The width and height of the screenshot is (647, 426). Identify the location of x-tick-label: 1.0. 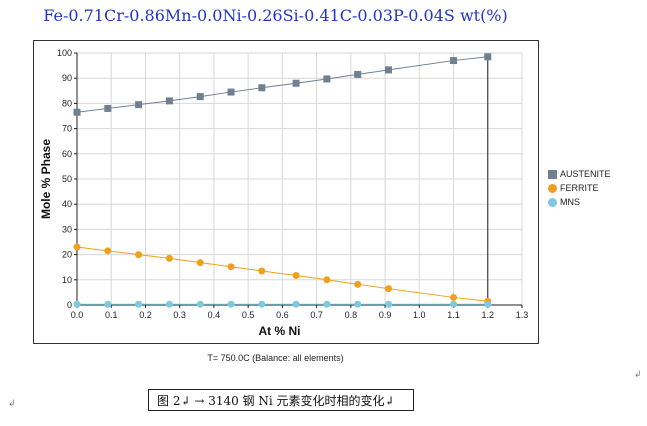
(419, 315).